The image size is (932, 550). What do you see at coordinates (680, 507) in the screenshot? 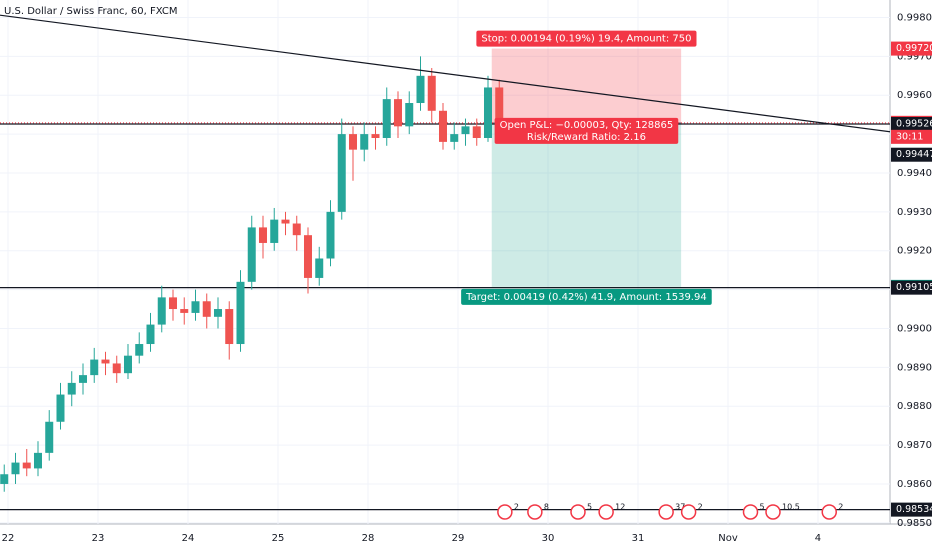
I see `event-label: 37` at bounding box center [680, 507].